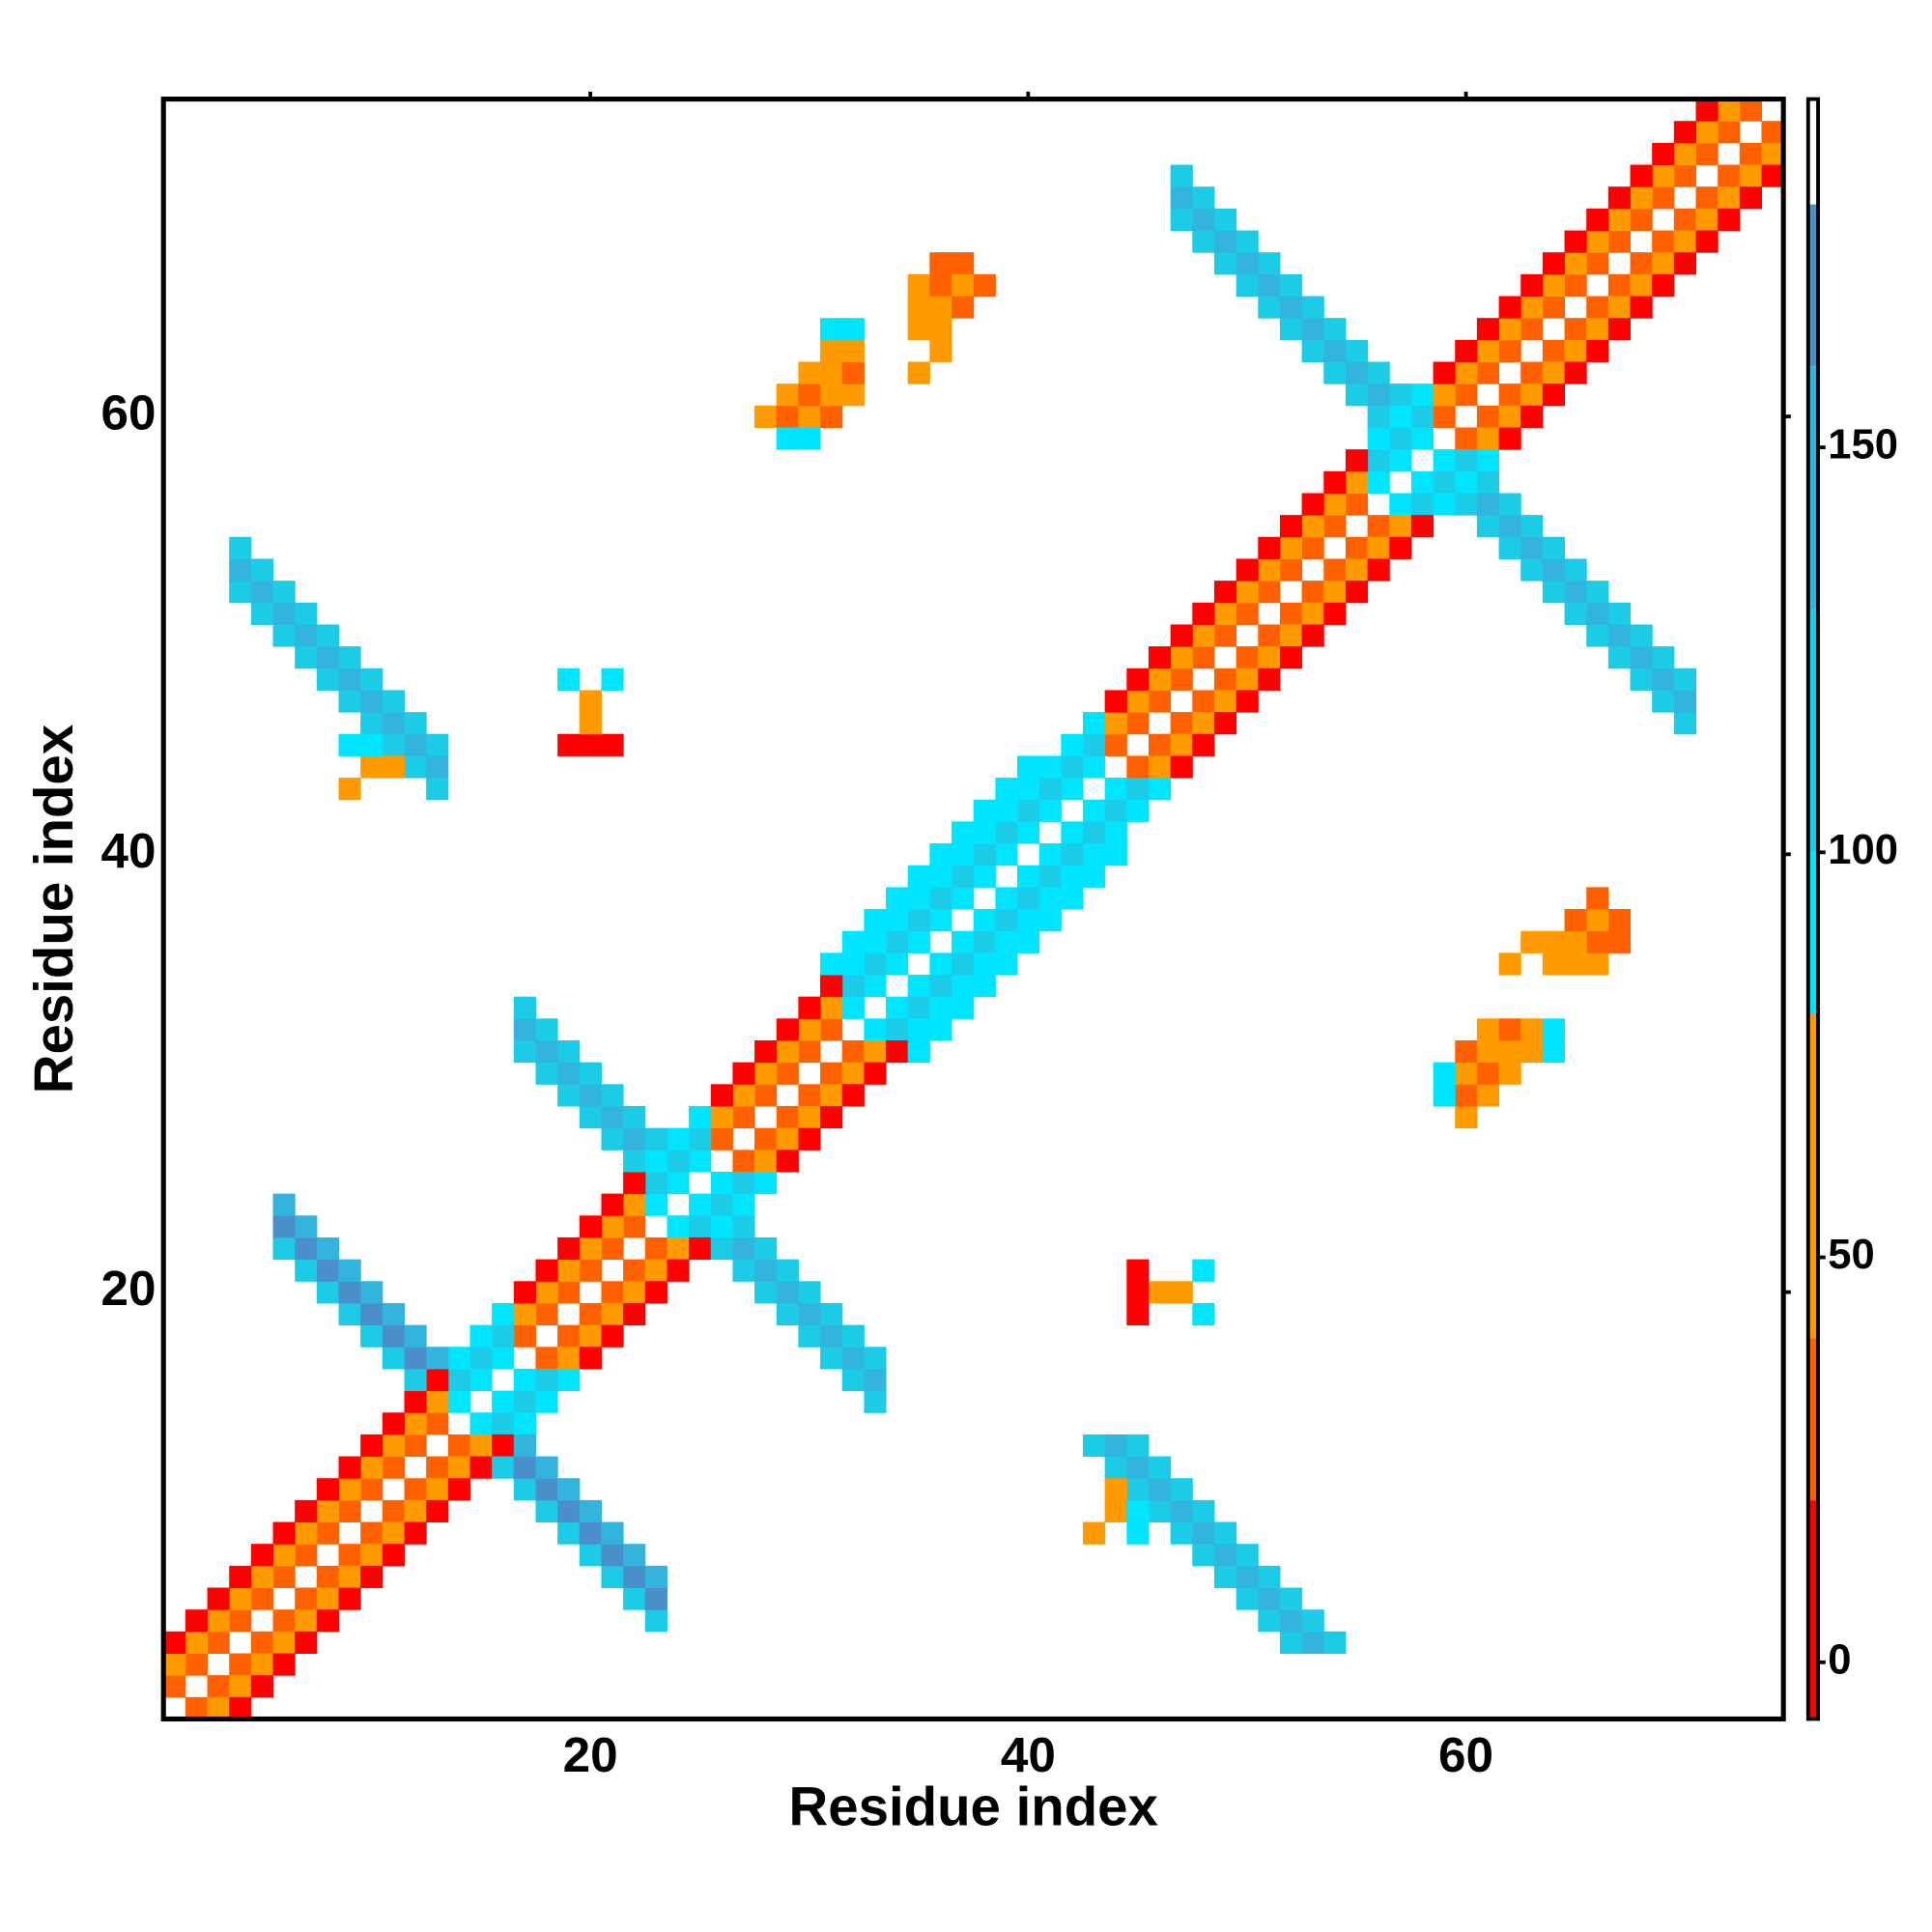 The width and height of the screenshot is (1932, 1932). Describe the element at coordinates (53, 909) in the screenshot. I see `y-axis-title: Residue index` at that location.